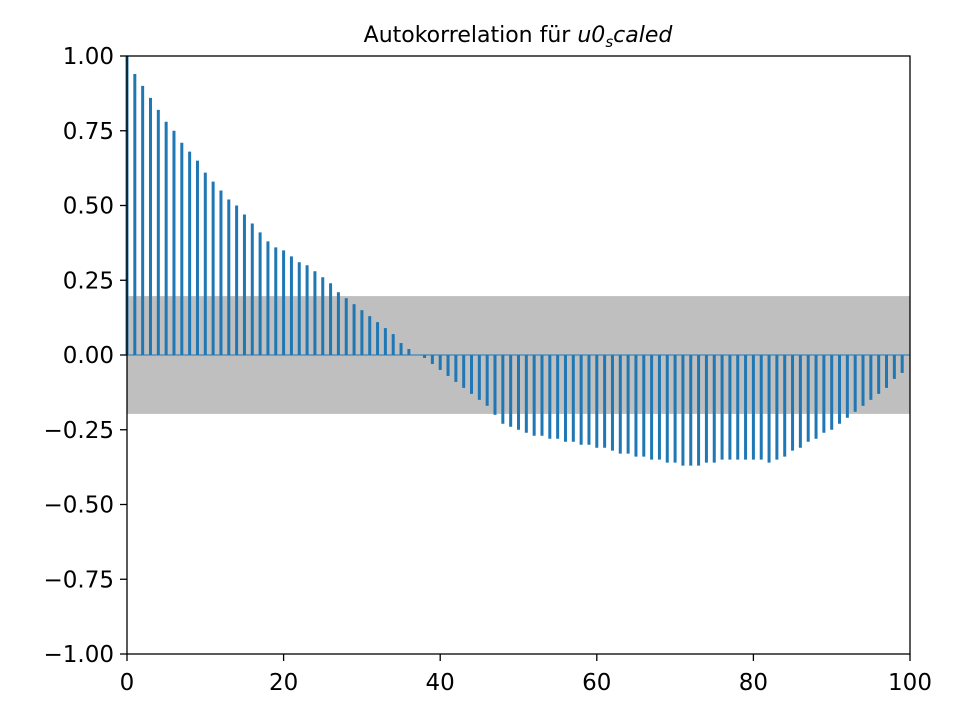 This screenshot has height=720, width=960. I want to click on x-tick-label-0: 0, so click(127, 683).